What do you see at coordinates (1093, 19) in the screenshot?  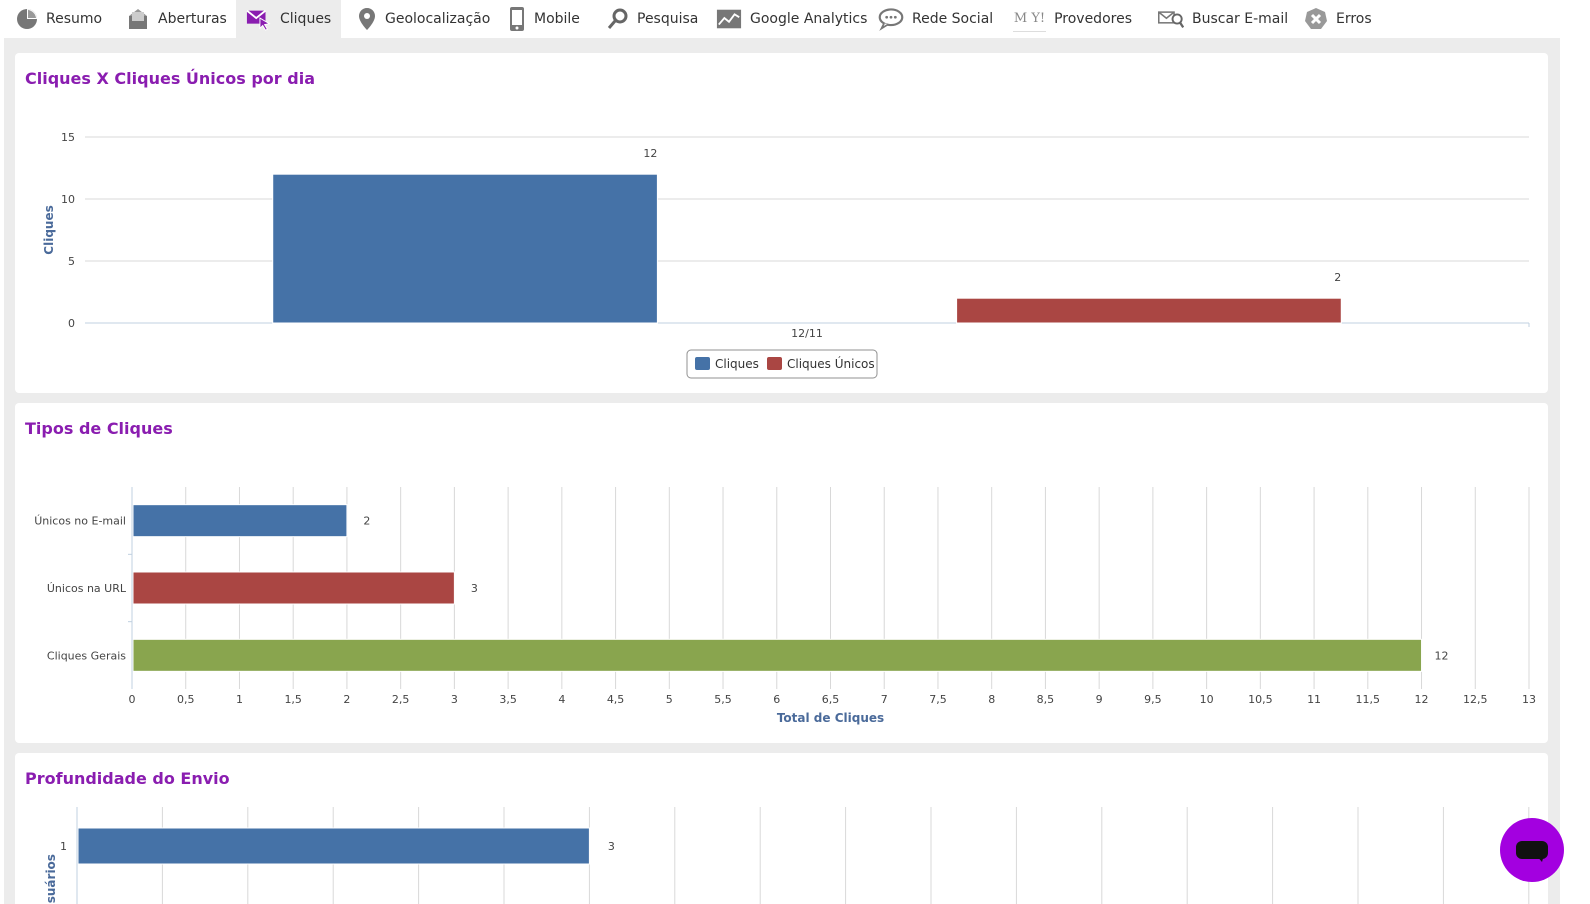 I see `tab-label: Provedores` at bounding box center [1093, 19].